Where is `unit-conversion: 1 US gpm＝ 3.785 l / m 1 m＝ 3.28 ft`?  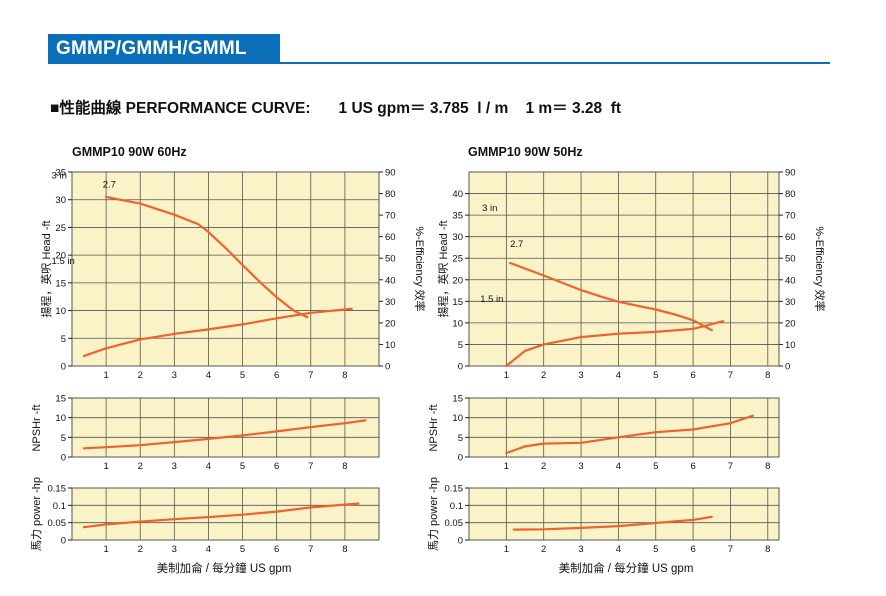 unit-conversion: 1 US gpm＝ 3.785 l / m 1 m＝ 3.28 ft is located at coordinates (480, 108).